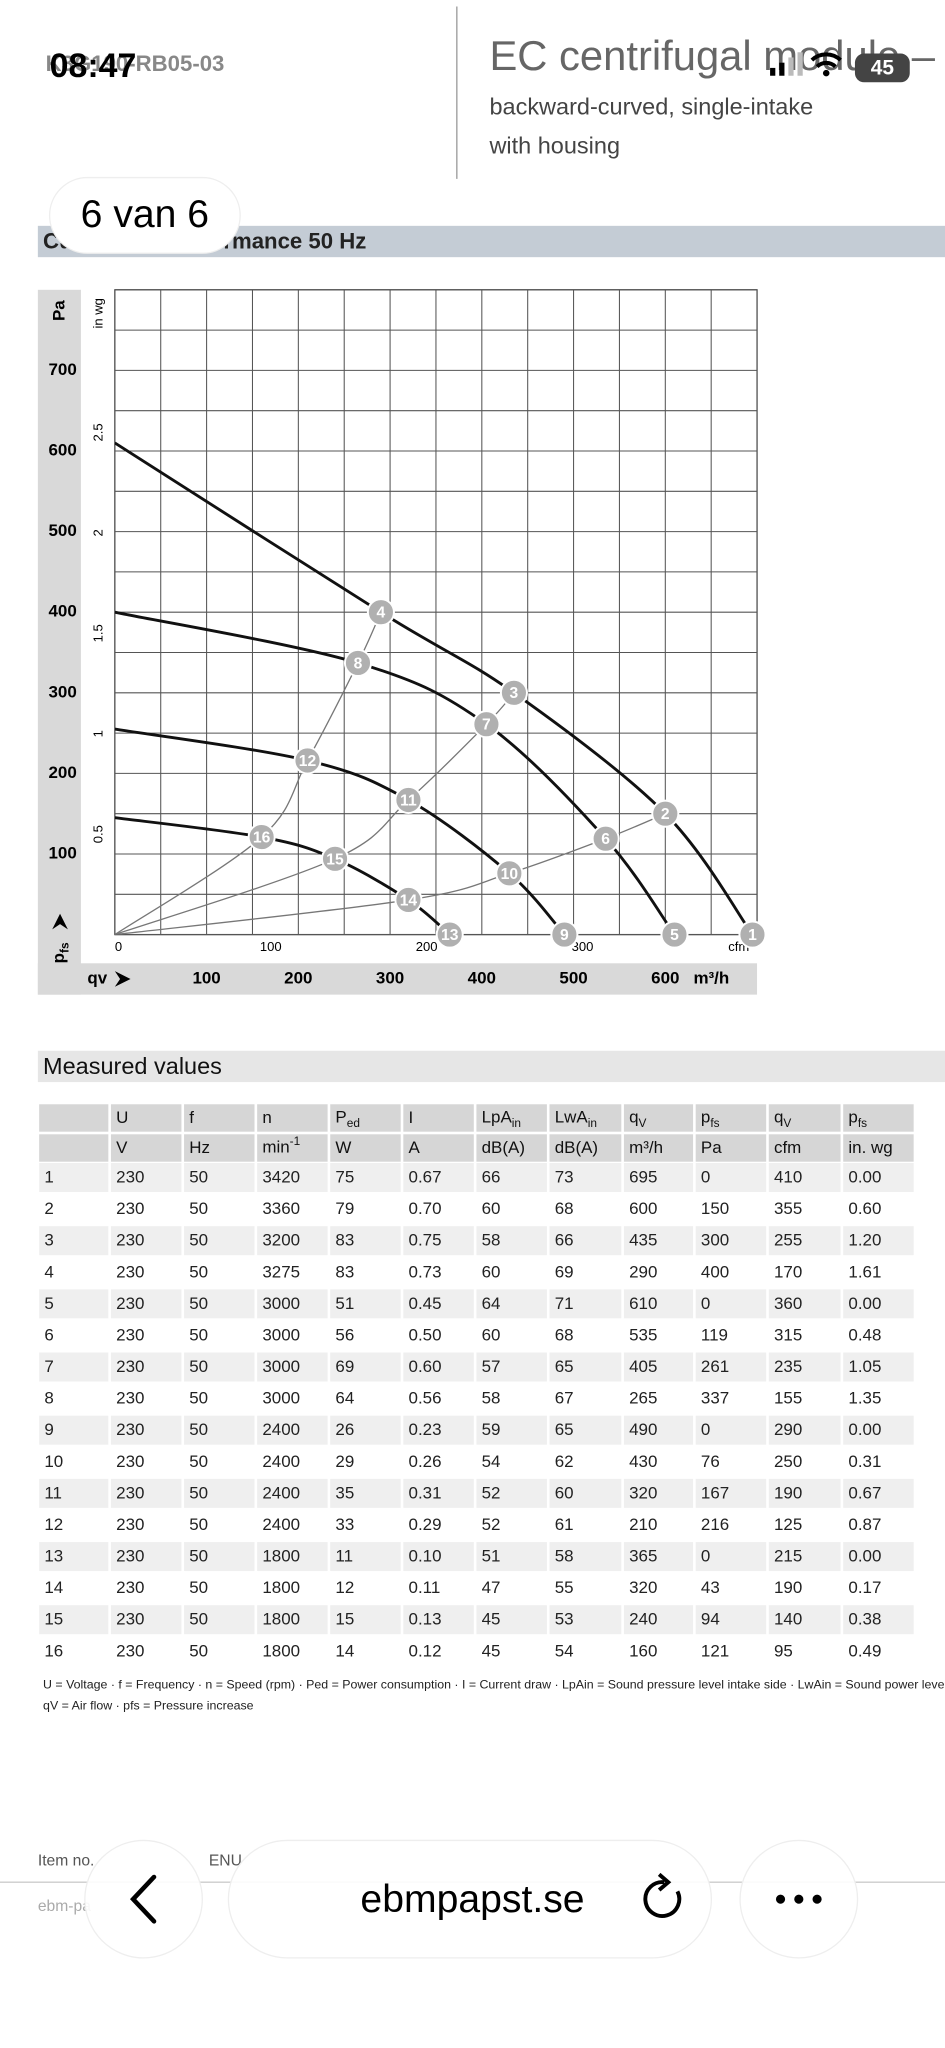 This screenshot has height=2048, width=945. I want to click on table-value: 0.00, so click(864, 1177).